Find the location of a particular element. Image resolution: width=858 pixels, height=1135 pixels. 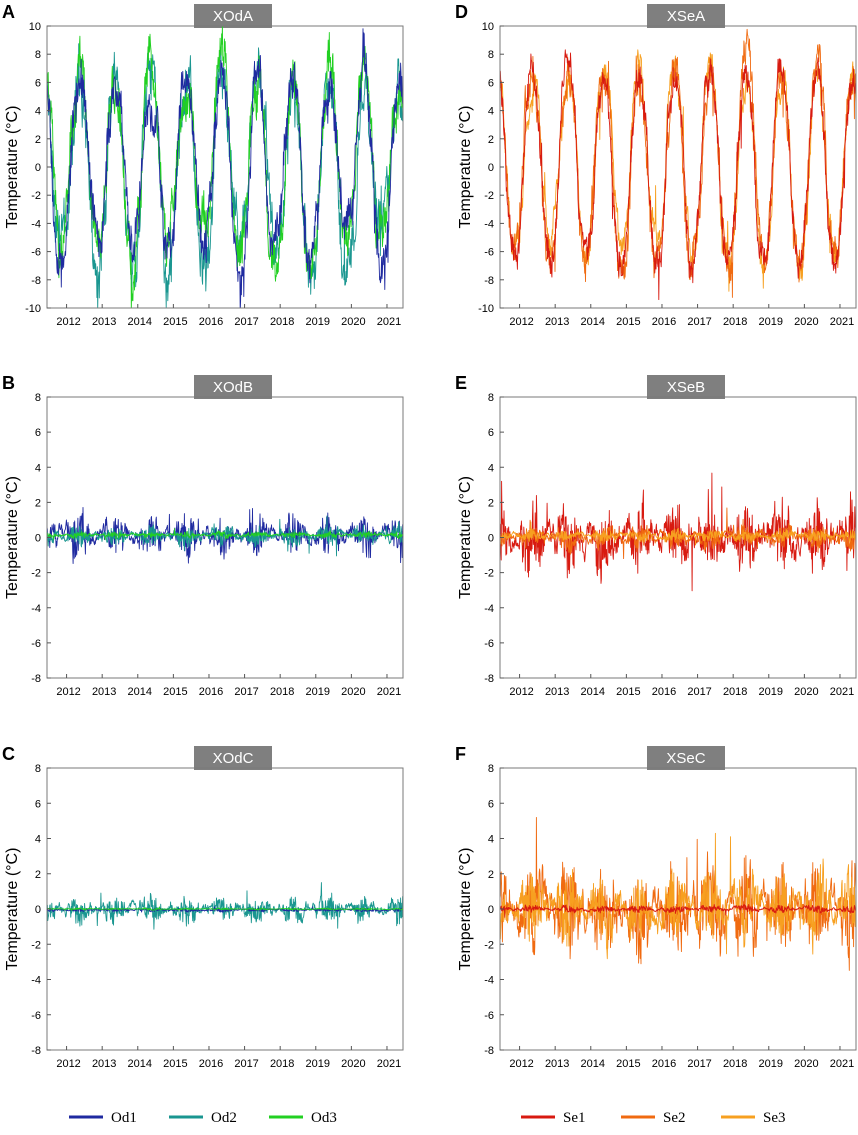

panel-title: XSeC is located at coordinates (685, 758).